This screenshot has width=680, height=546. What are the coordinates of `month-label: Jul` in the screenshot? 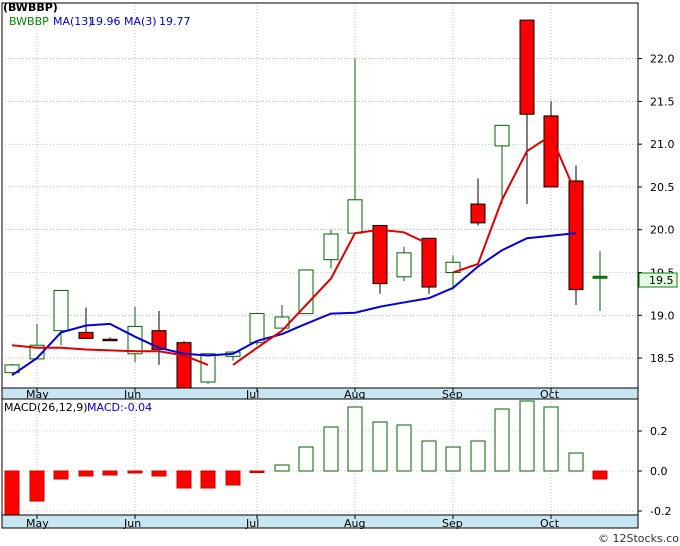 It's located at (252, 394).